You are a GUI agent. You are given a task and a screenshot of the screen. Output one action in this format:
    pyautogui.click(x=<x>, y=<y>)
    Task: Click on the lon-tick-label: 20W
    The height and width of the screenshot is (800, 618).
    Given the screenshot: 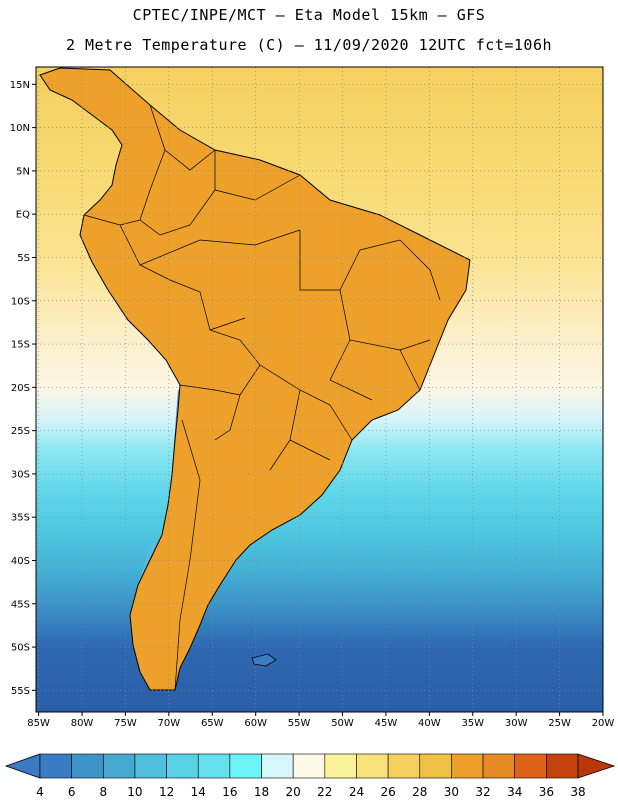 What is the action you would take?
    pyautogui.click(x=603, y=723)
    